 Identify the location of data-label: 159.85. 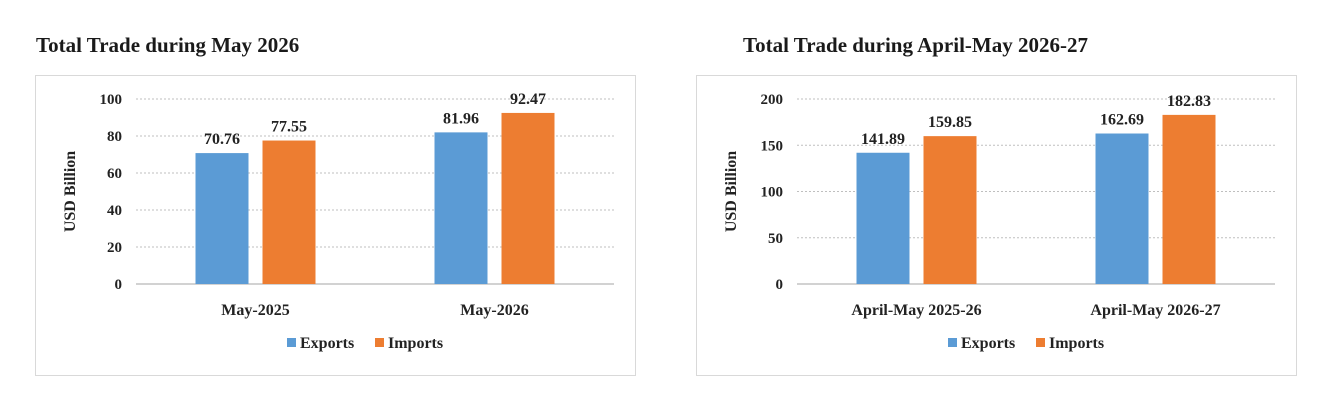
(950, 122).